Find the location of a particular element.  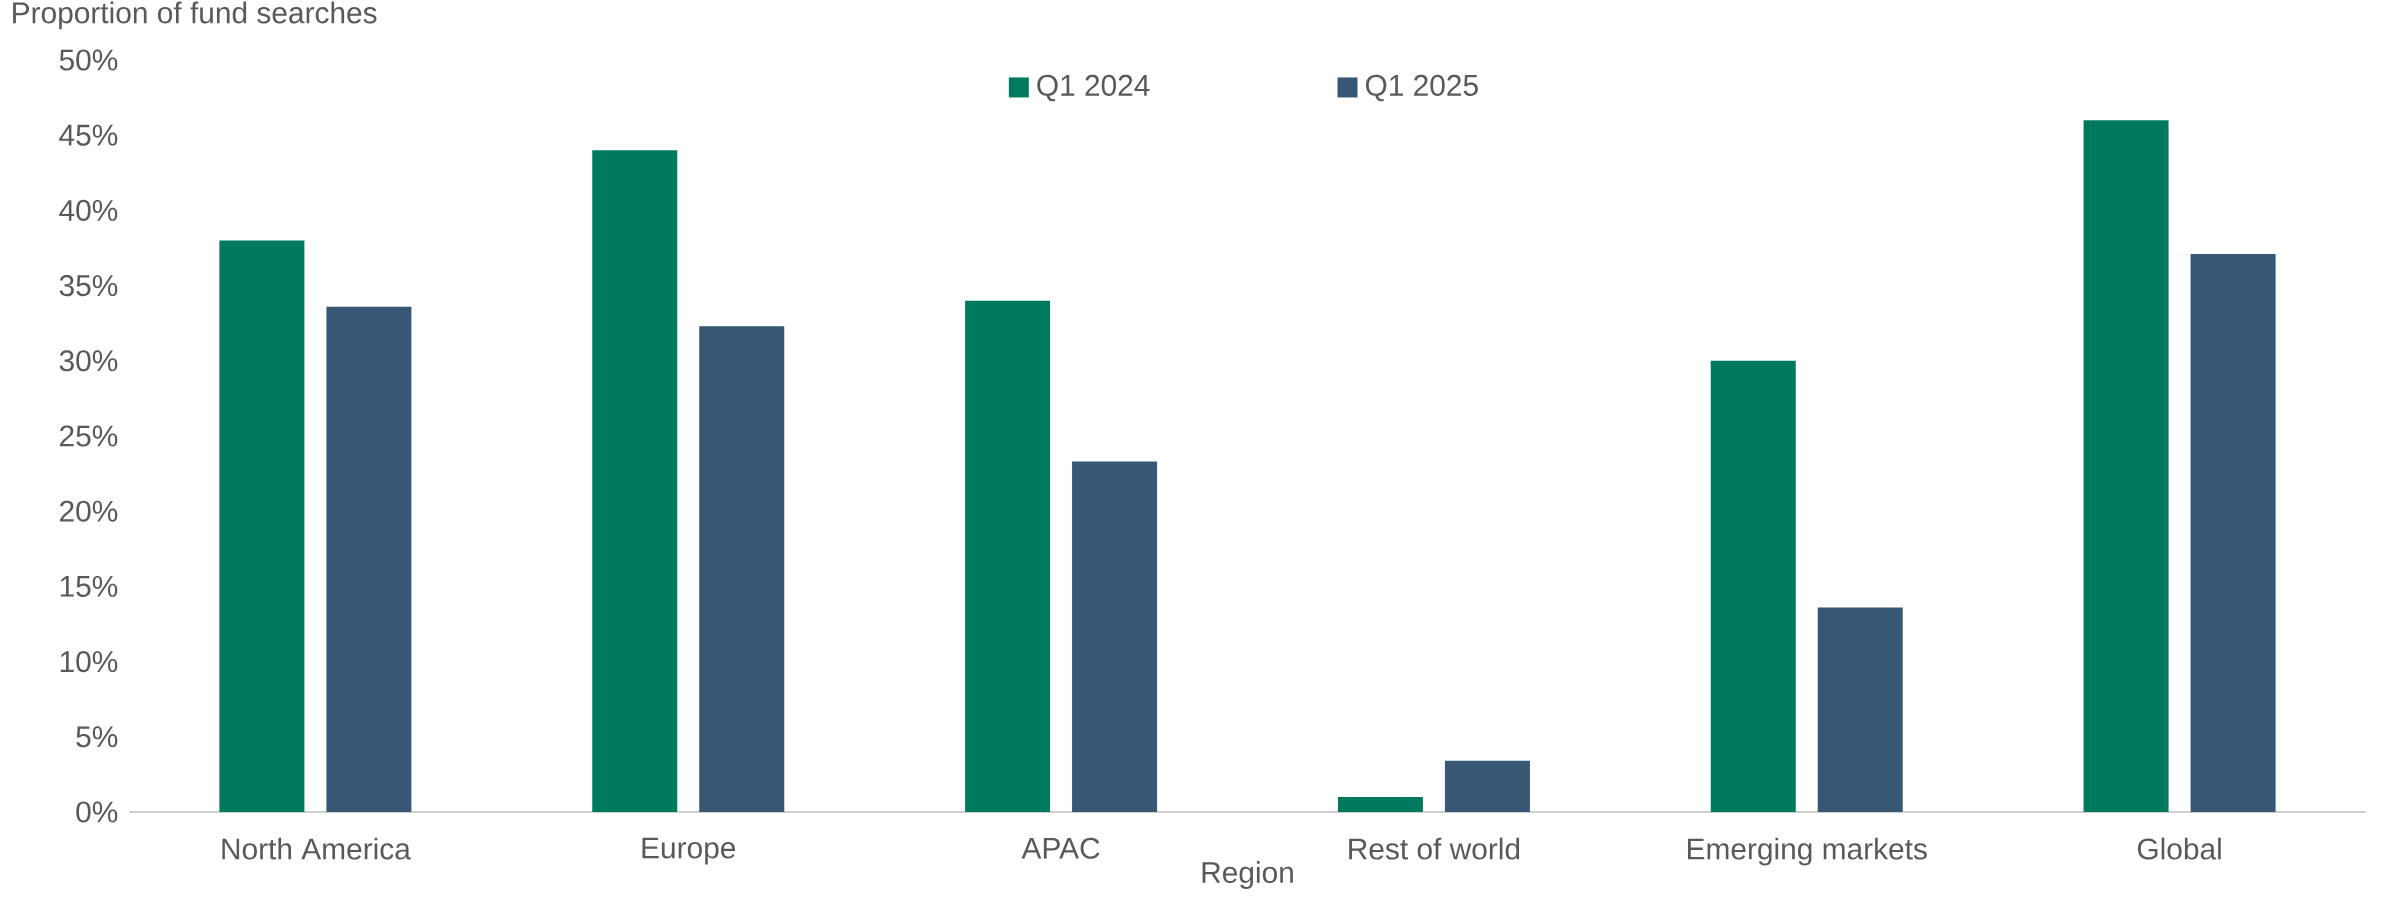

y-axis-title: Proportion of fund searches is located at coordinates (195, 15).